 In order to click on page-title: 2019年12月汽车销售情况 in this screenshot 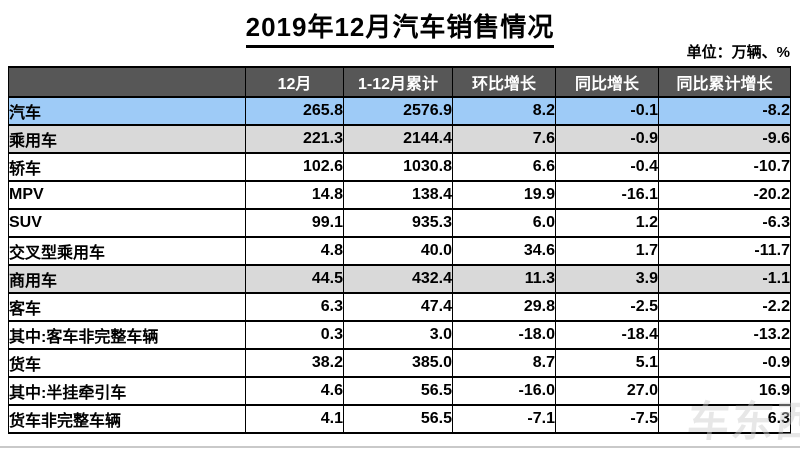, I will do `click(400, 27)`.